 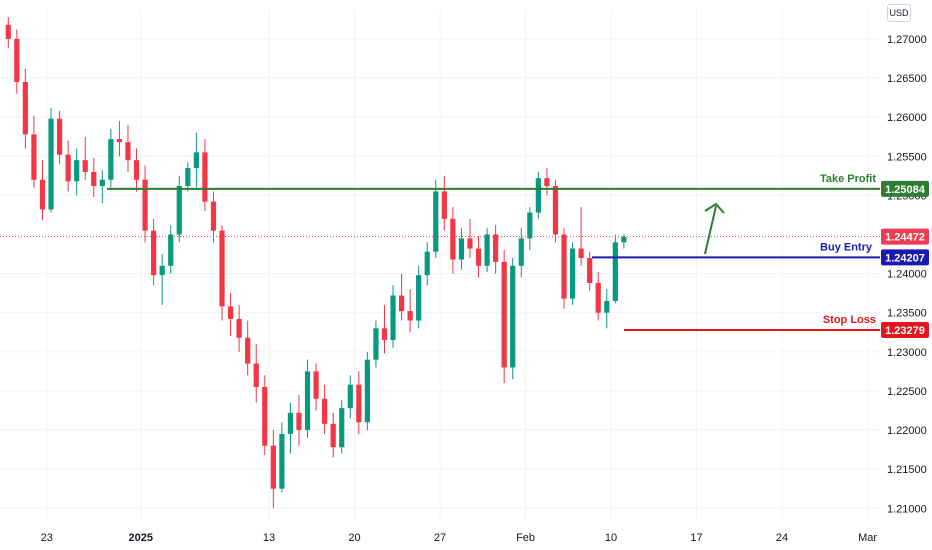 I want to click on buy-entry-price: 1.24207, so click(x=905, y=258).